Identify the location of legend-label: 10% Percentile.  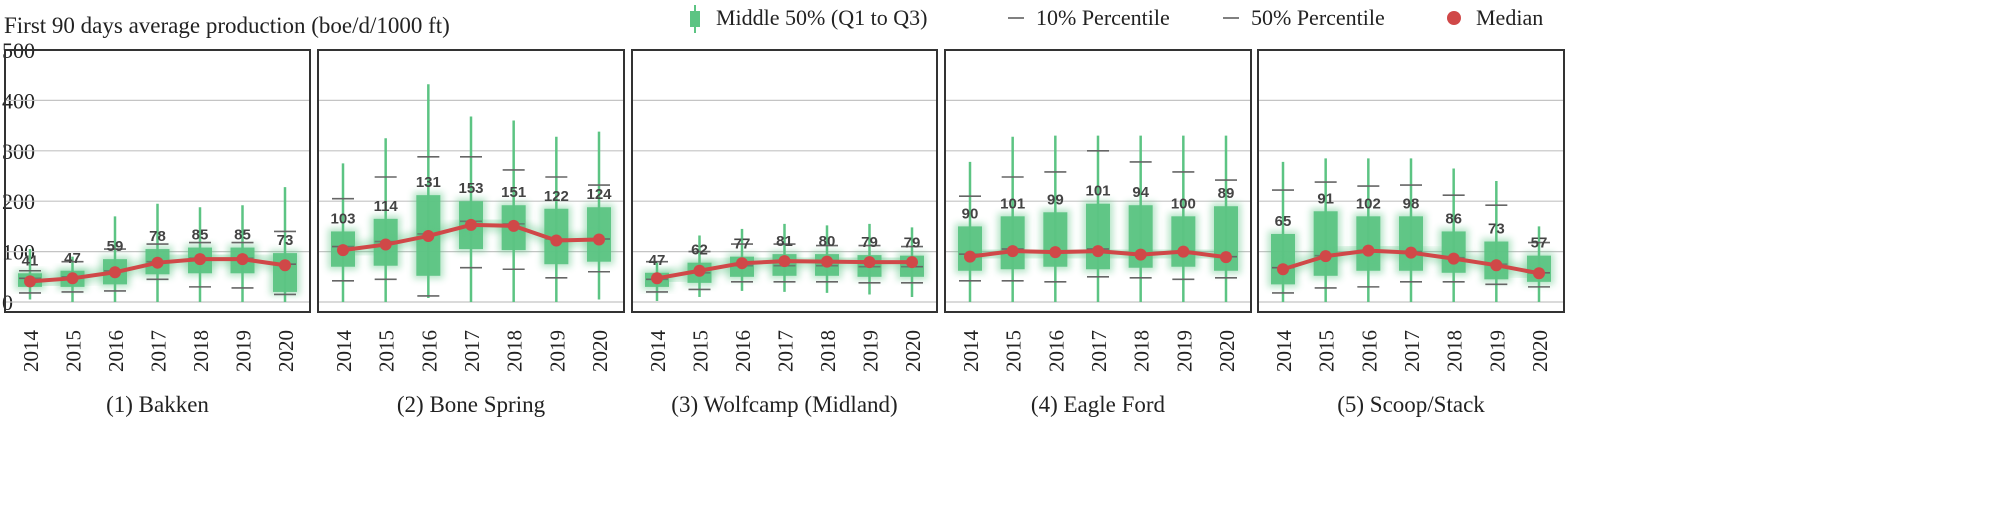
(1103, 17).